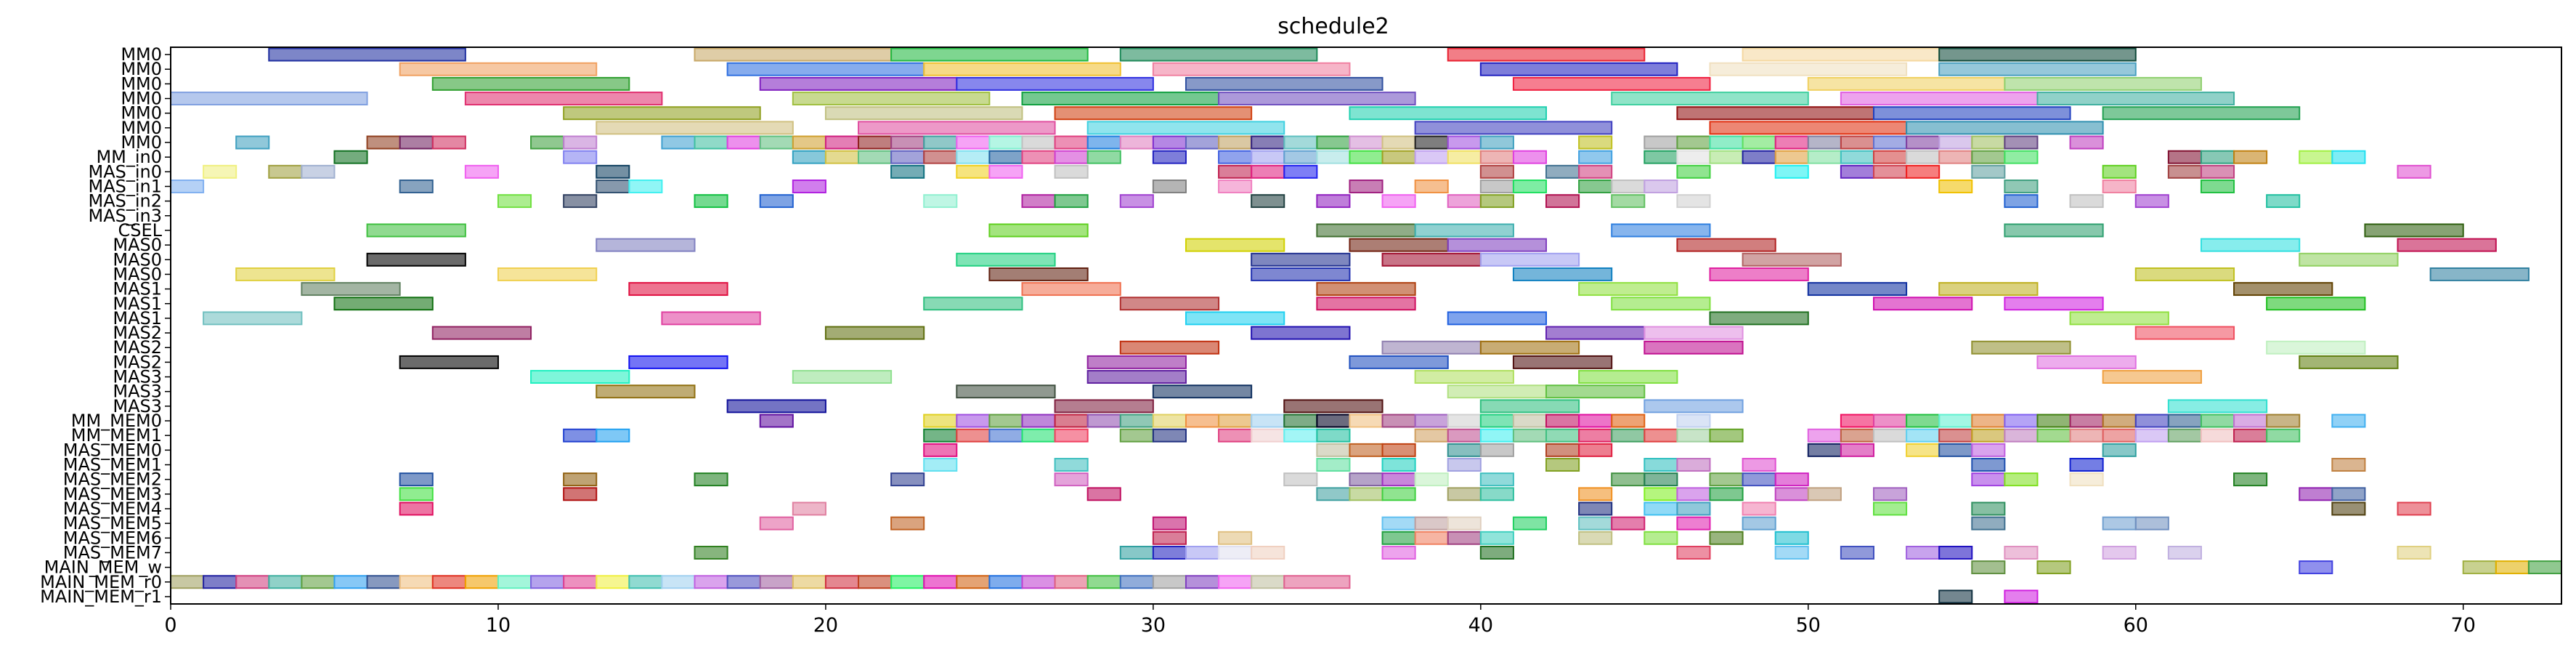  What do you see at coordinates (141, 99) in the screenshot?
I see `y-tick-label: MM0` at bounding box center [141, 99].